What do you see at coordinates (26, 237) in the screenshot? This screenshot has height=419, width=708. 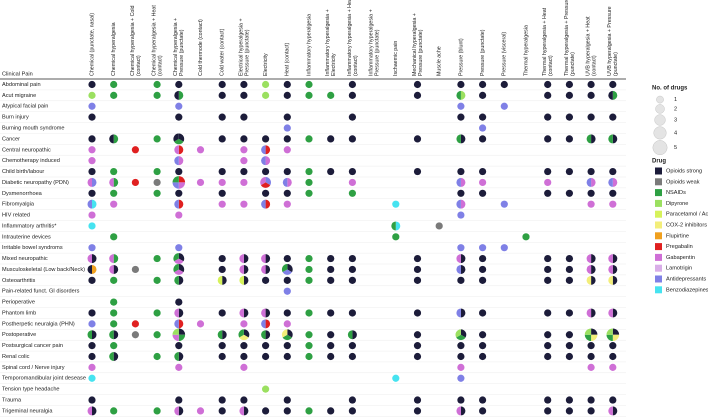 I see `row-label: Intrauterine devices` at bounding box center [26, 237].